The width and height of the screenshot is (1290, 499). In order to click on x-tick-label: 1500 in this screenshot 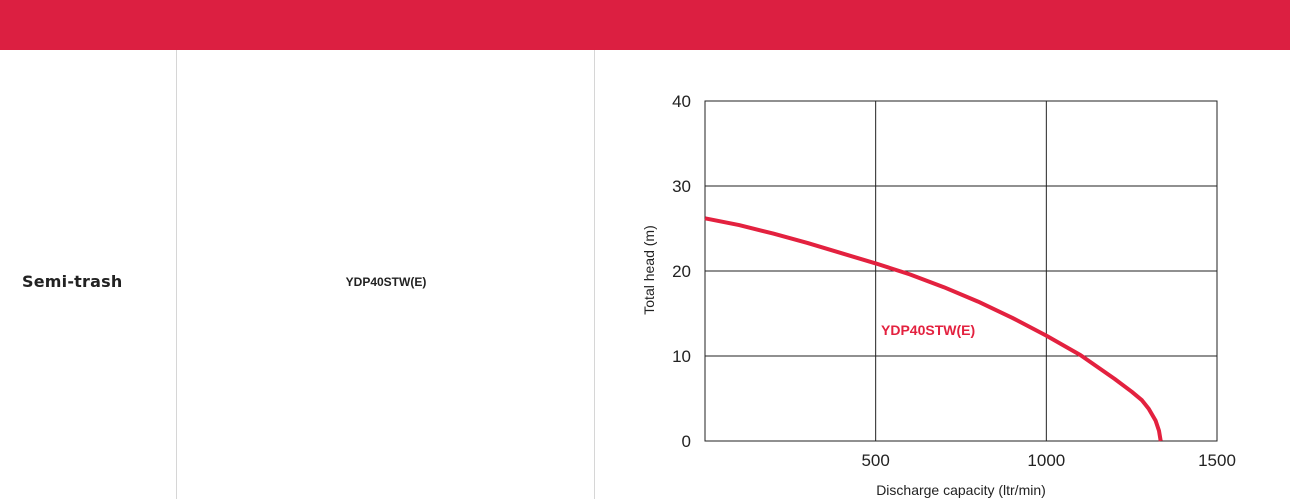, I will do `click(1217, 460)`.